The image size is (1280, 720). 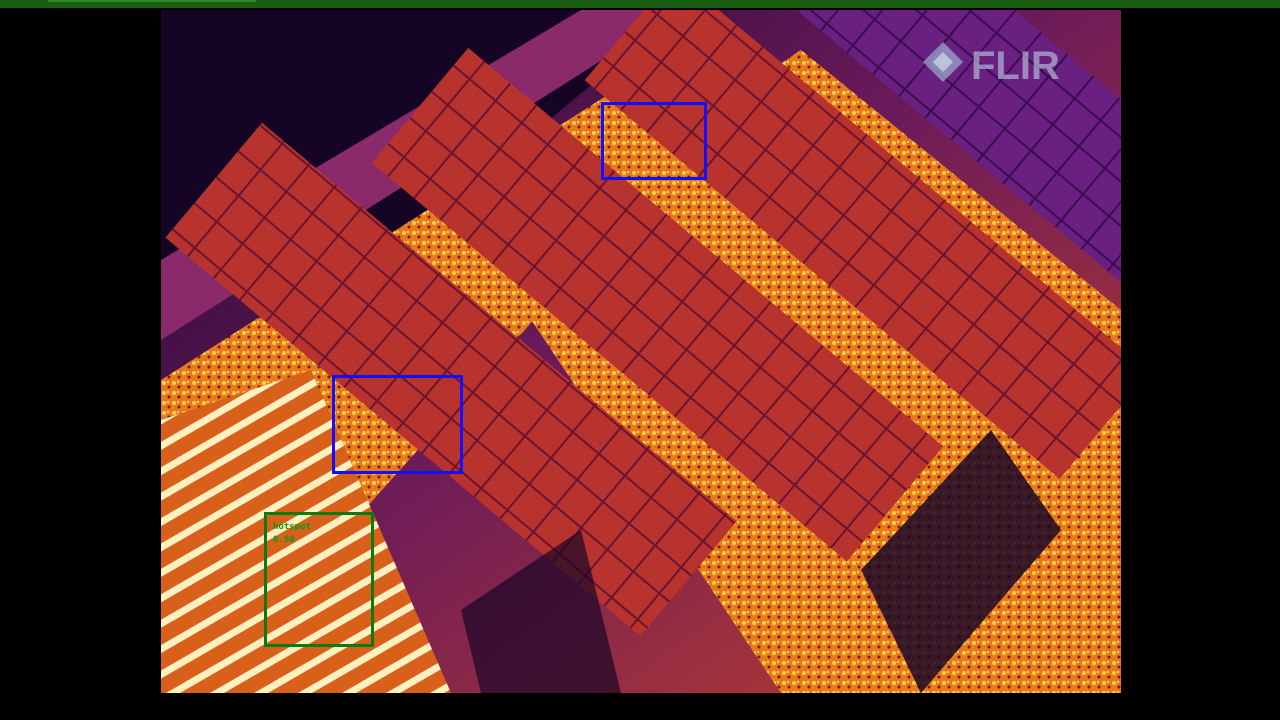 What do you see at coordinates (152, 1) in the screenshot?
I see `progress-bar` at bounding box center [152, 1].